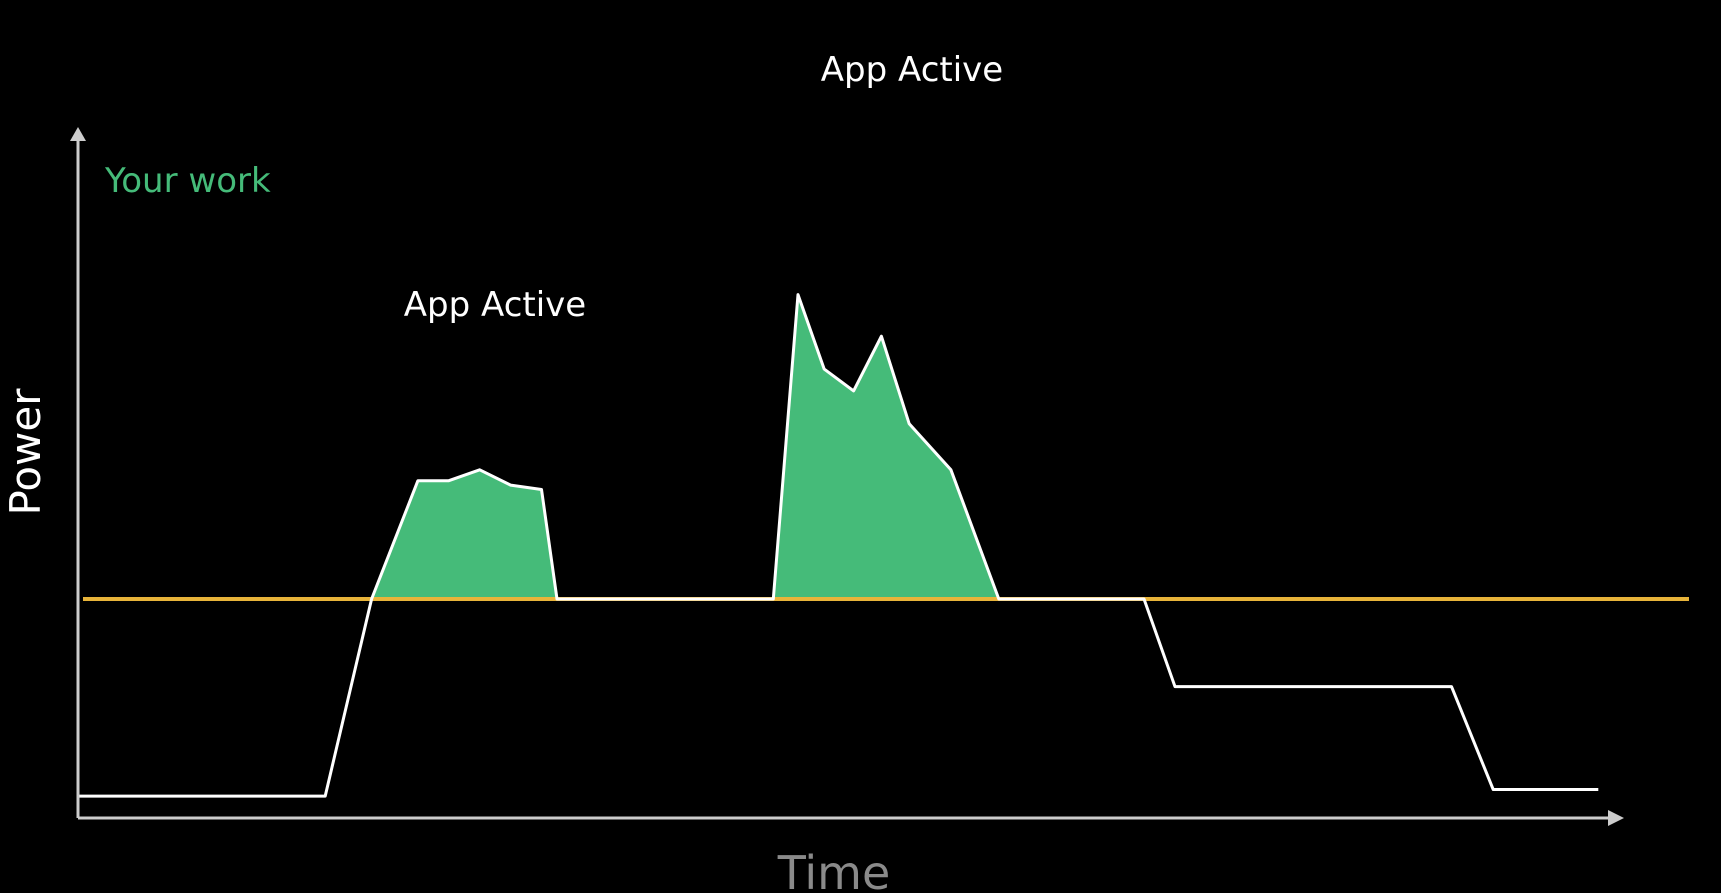 The height and width of the screenshot is (893, 1721). Describe the element at coordinates (834, 869) in the screenshot. I see `x-axis-label: Time` at that location.